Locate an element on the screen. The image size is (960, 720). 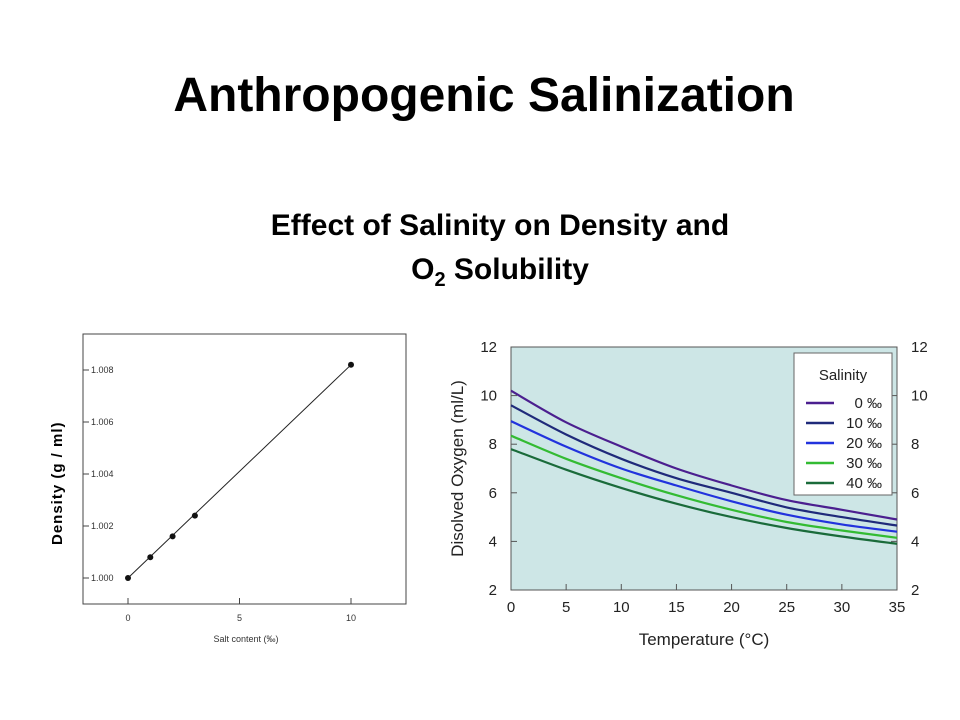
subtitle-line-2: O2 Solubility is located at coordinates (500, 275).